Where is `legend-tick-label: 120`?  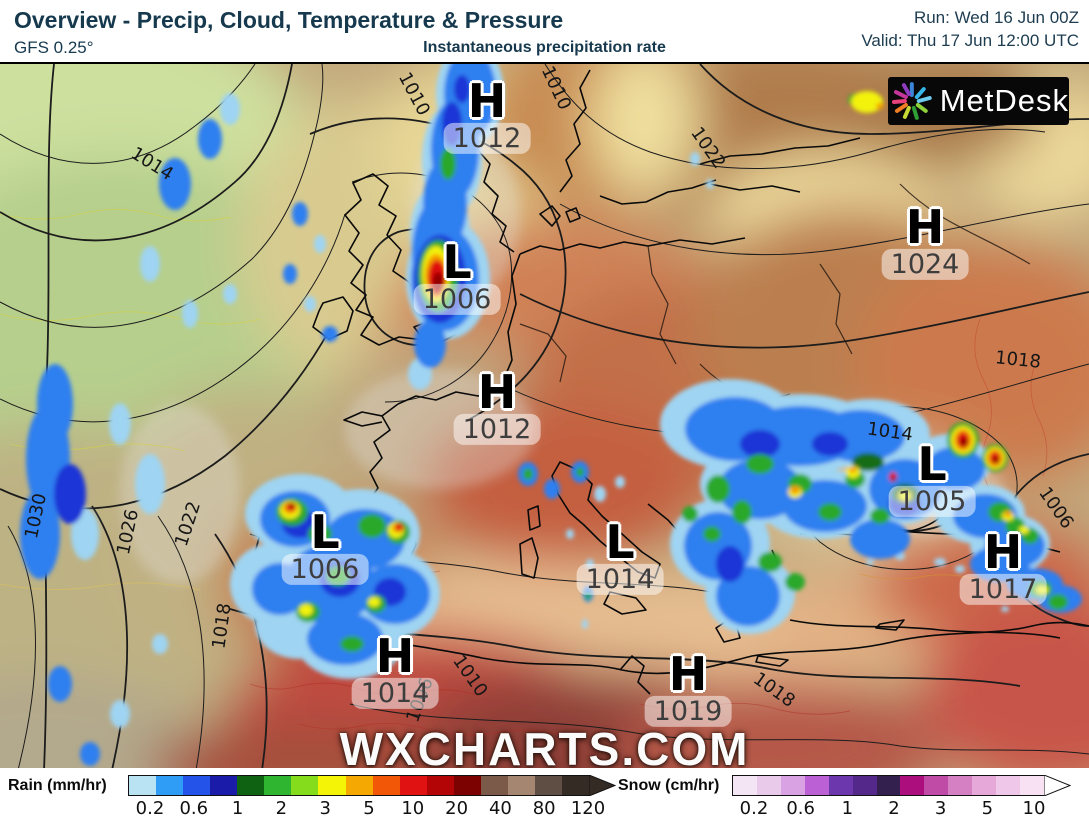
legend-tick-label: 120 is located at coordinates (588, 808).